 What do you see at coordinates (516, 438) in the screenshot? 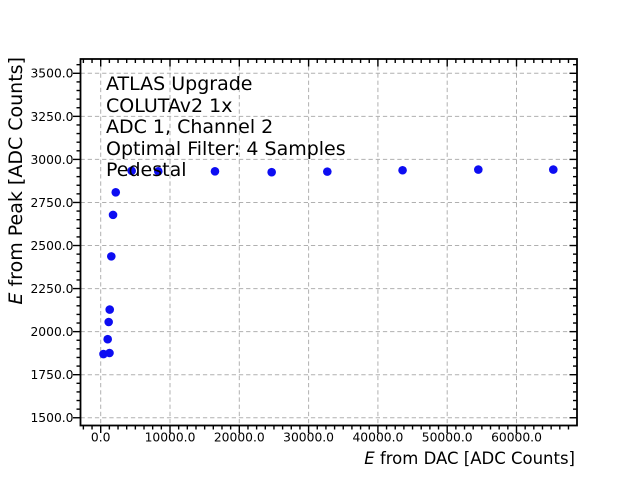
I see `x-tick-label: 60000.0` at bounding box center [516, 438].